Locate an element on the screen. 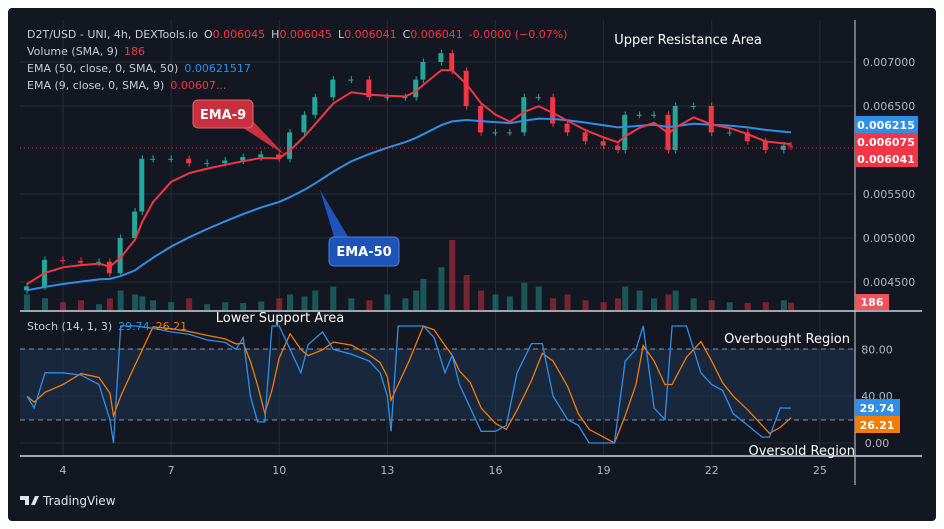  ema9-callout-label: EMA-9 is located at coordinates (223, 115).